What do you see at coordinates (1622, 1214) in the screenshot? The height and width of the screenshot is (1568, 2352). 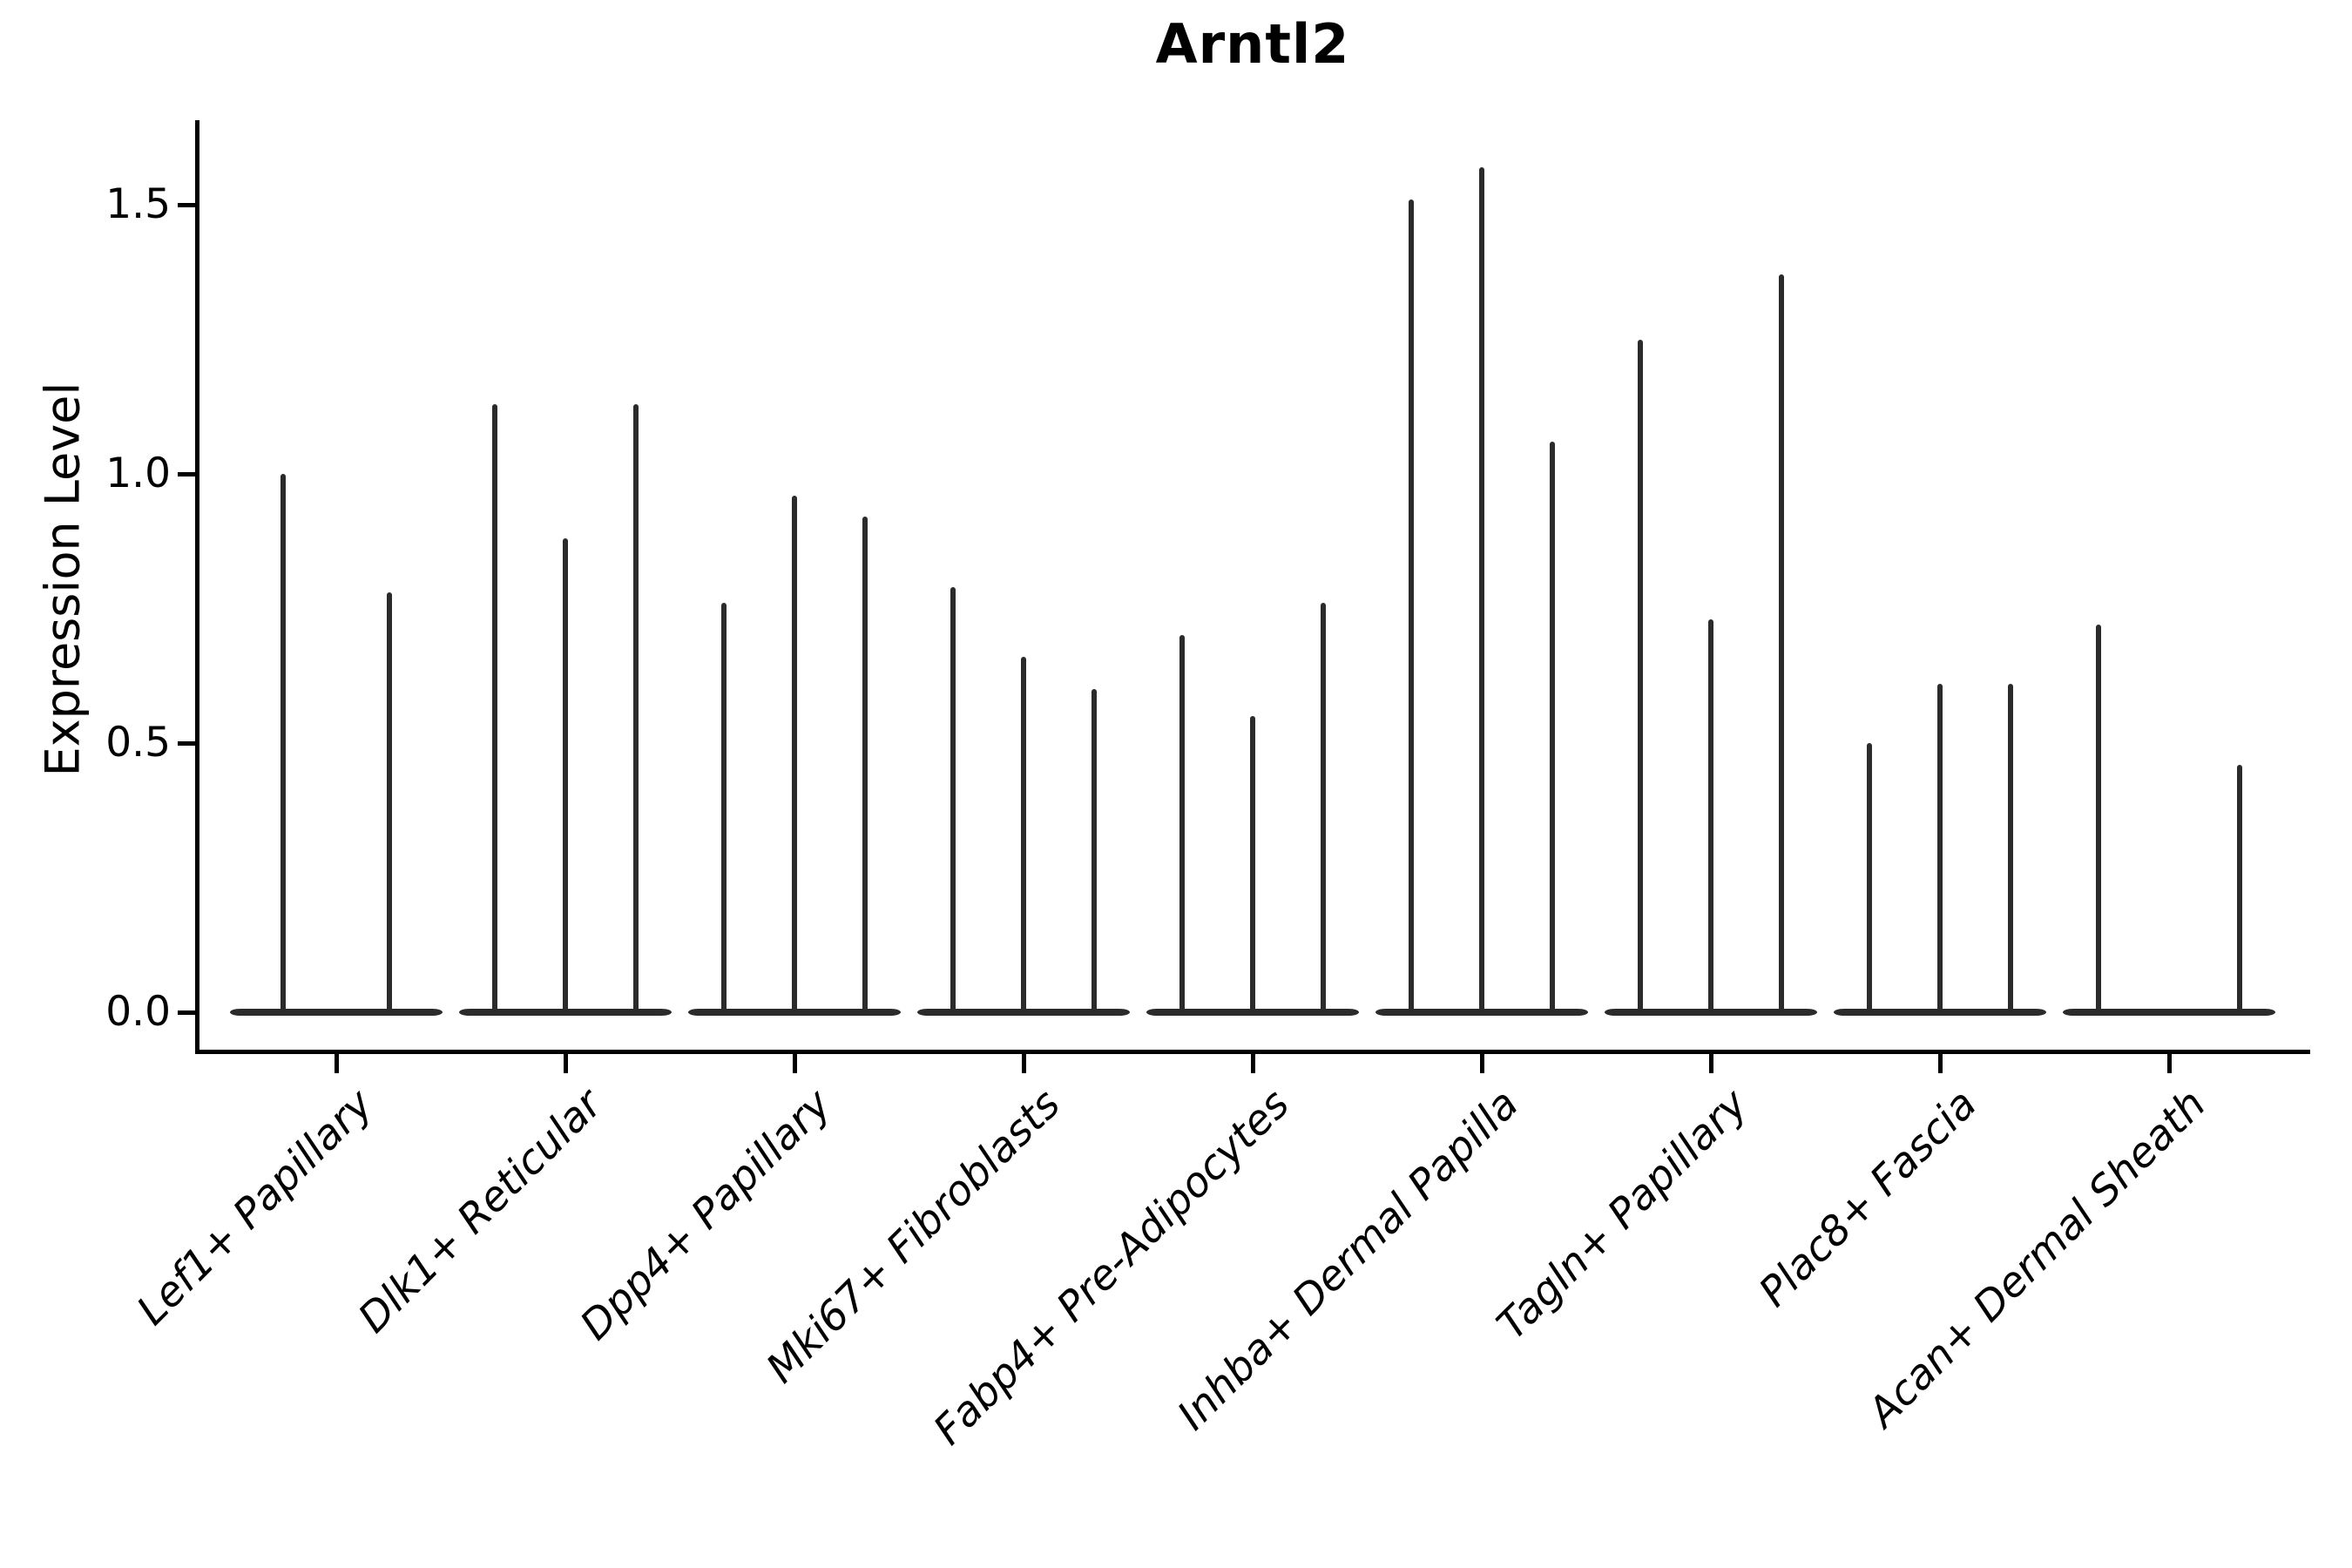 I see `x-tick-label: Tagln+ Papillary` at bounding box center [1622, 1214].